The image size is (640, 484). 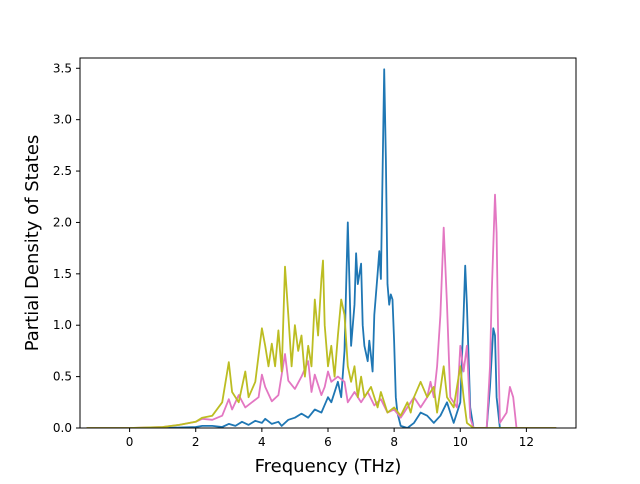 I want to click on x-axis-ticks: 0 2 4 6 8 10 12, so click(x=330, y=438).